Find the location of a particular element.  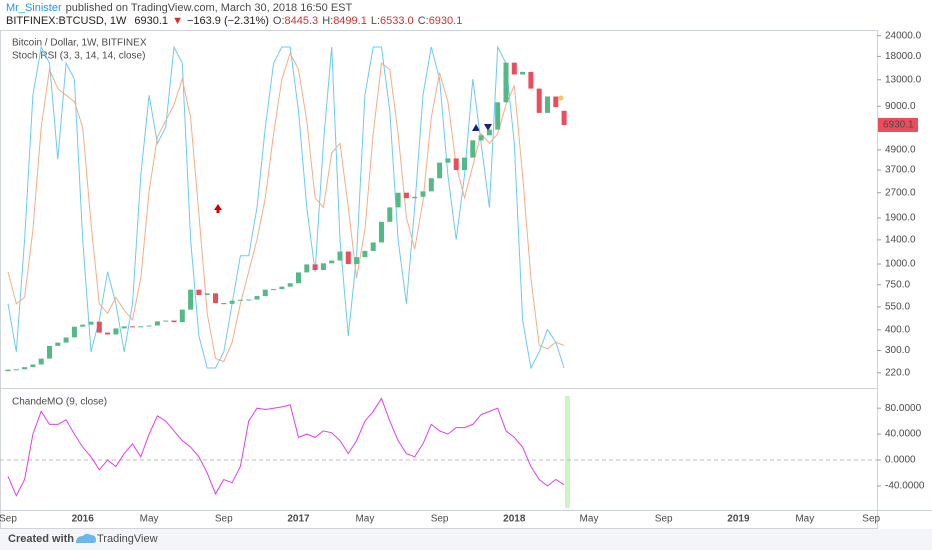

cmo-legend: ChandeMO (9, close) is located at coordinates (59, 402).